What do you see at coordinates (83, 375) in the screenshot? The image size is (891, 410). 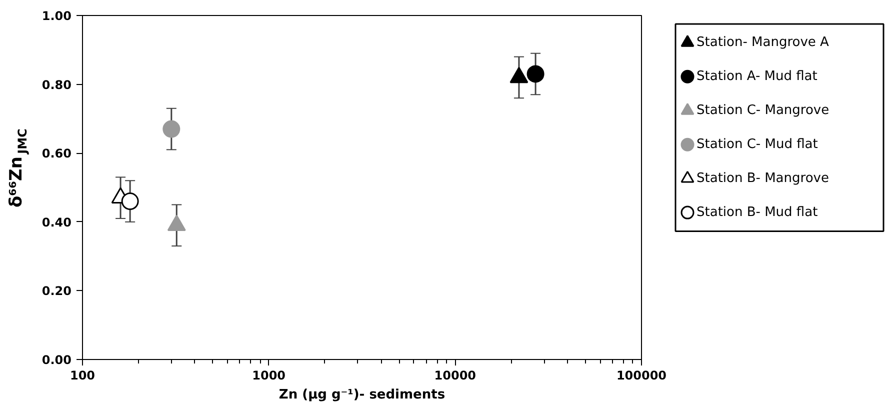 I see `x-tick-label: 100` at bounding box center [83, 375].